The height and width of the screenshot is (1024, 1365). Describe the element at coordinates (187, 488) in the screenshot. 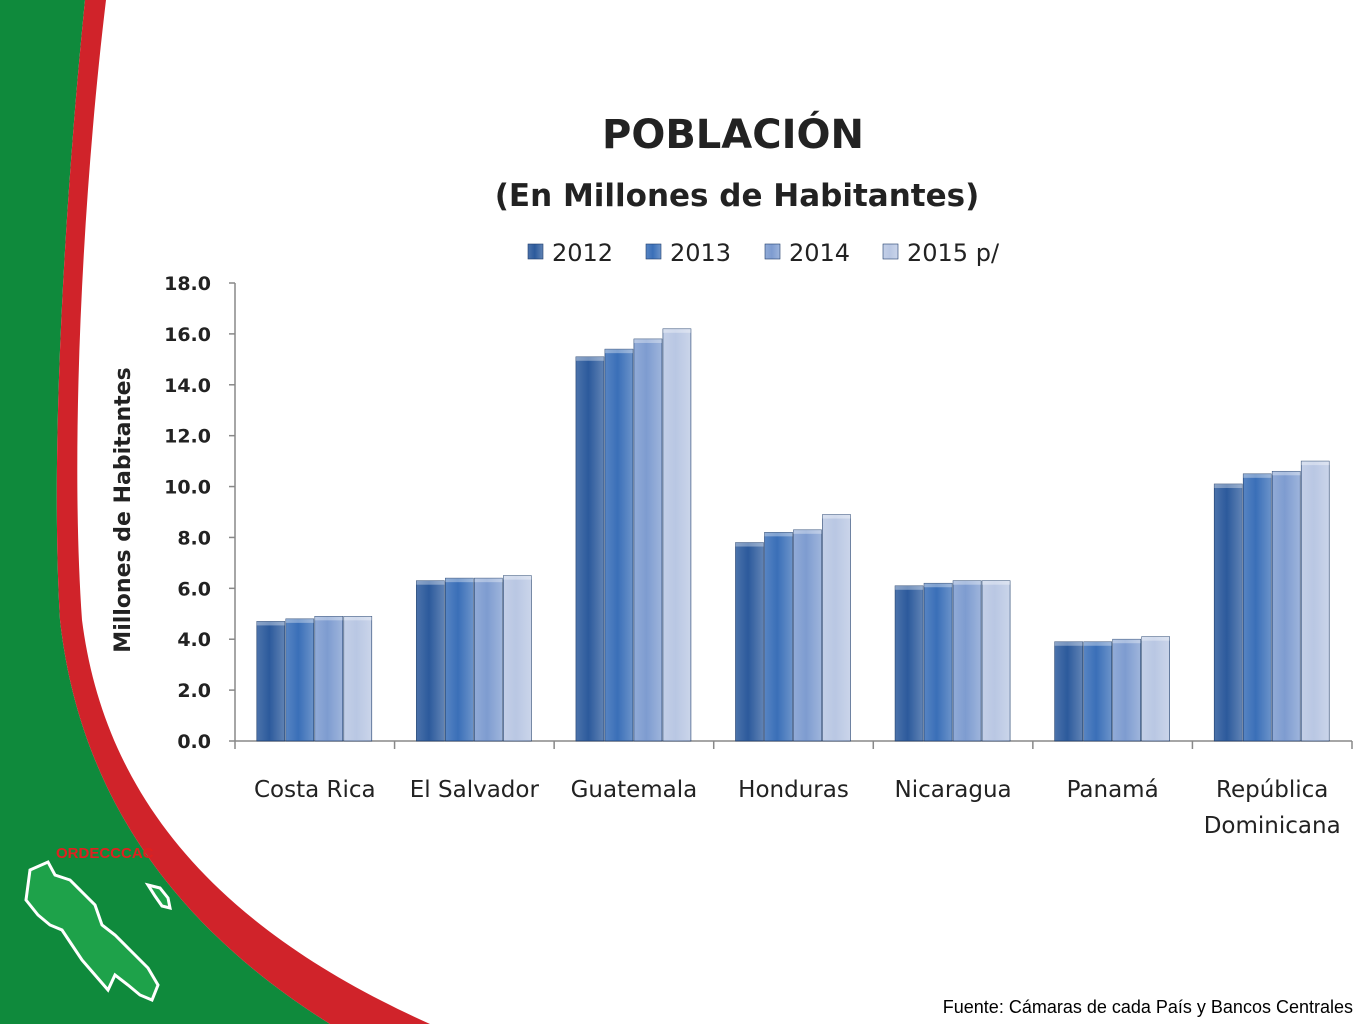

I see `y-tick-label: 10.0` at that location.